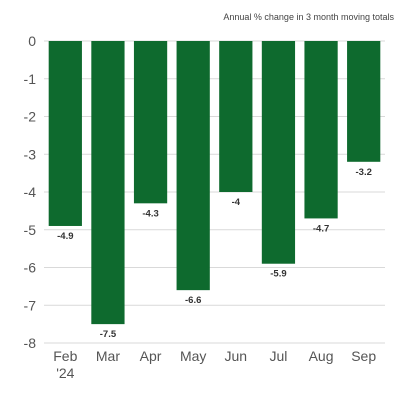  I want to click on y-tick-label: -4, so click(30, 192).